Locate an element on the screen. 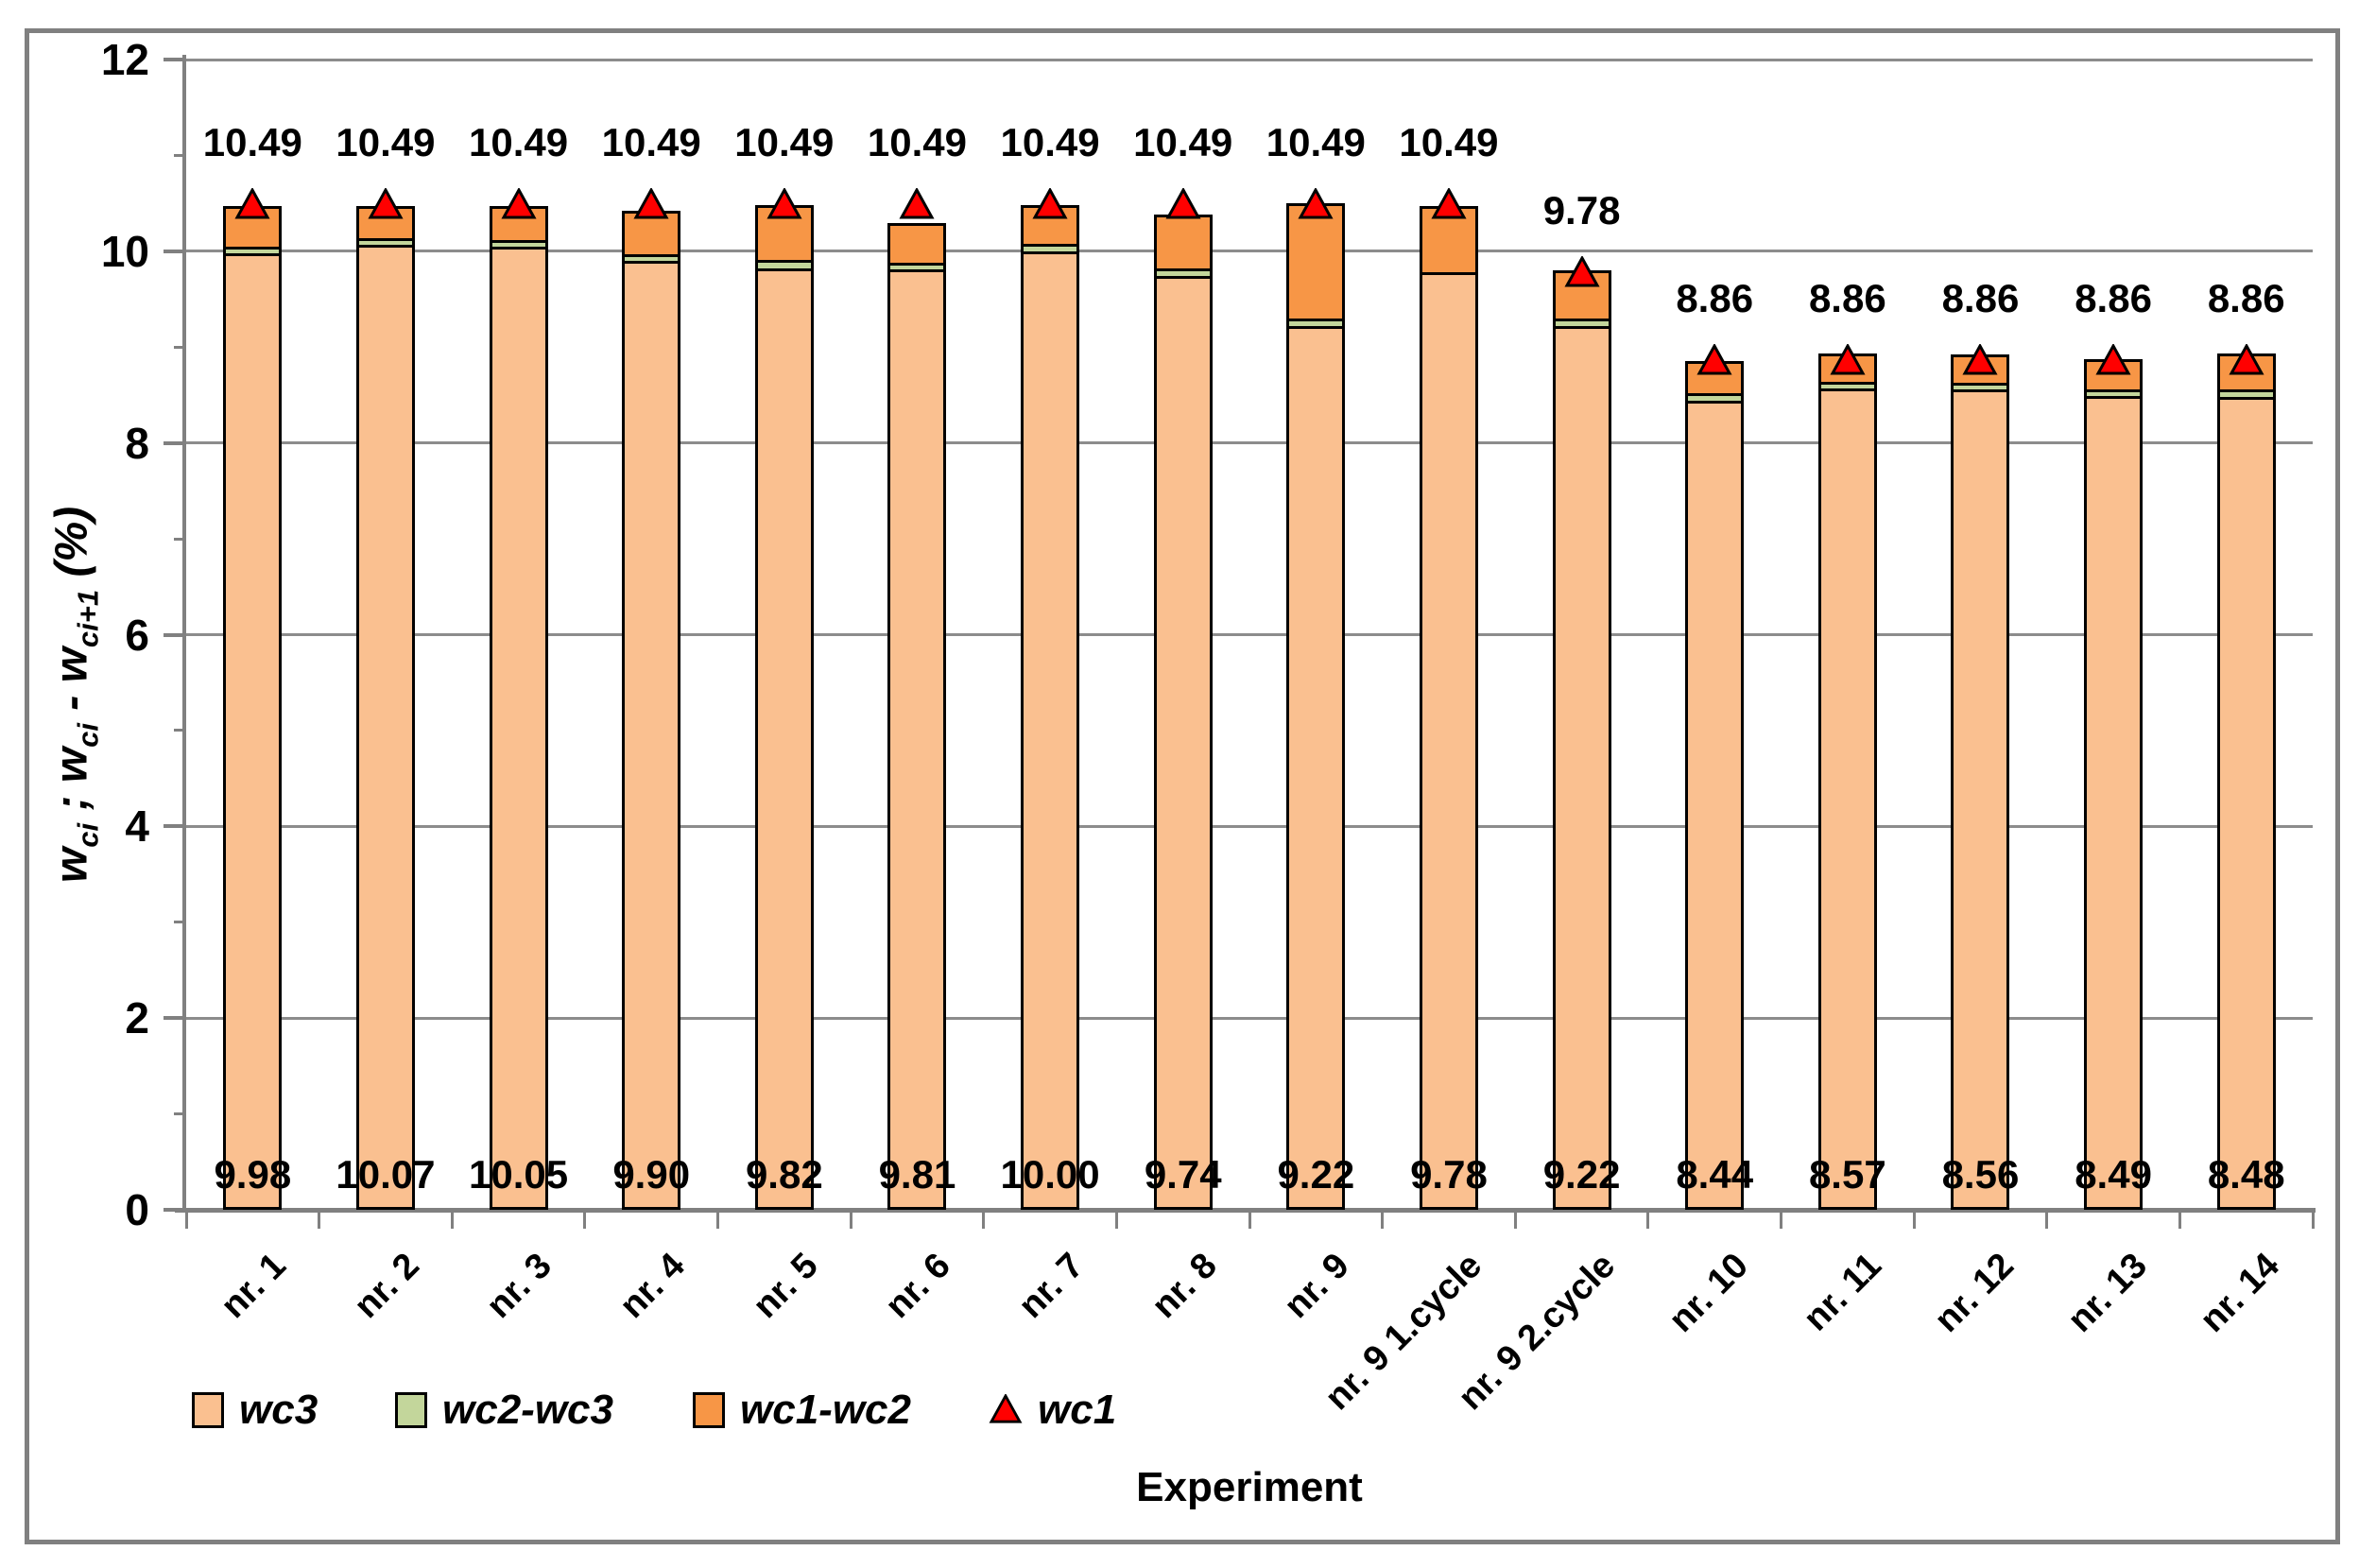  bar-bottom-label: 8.49 is located at coordinates (2113, 1174).